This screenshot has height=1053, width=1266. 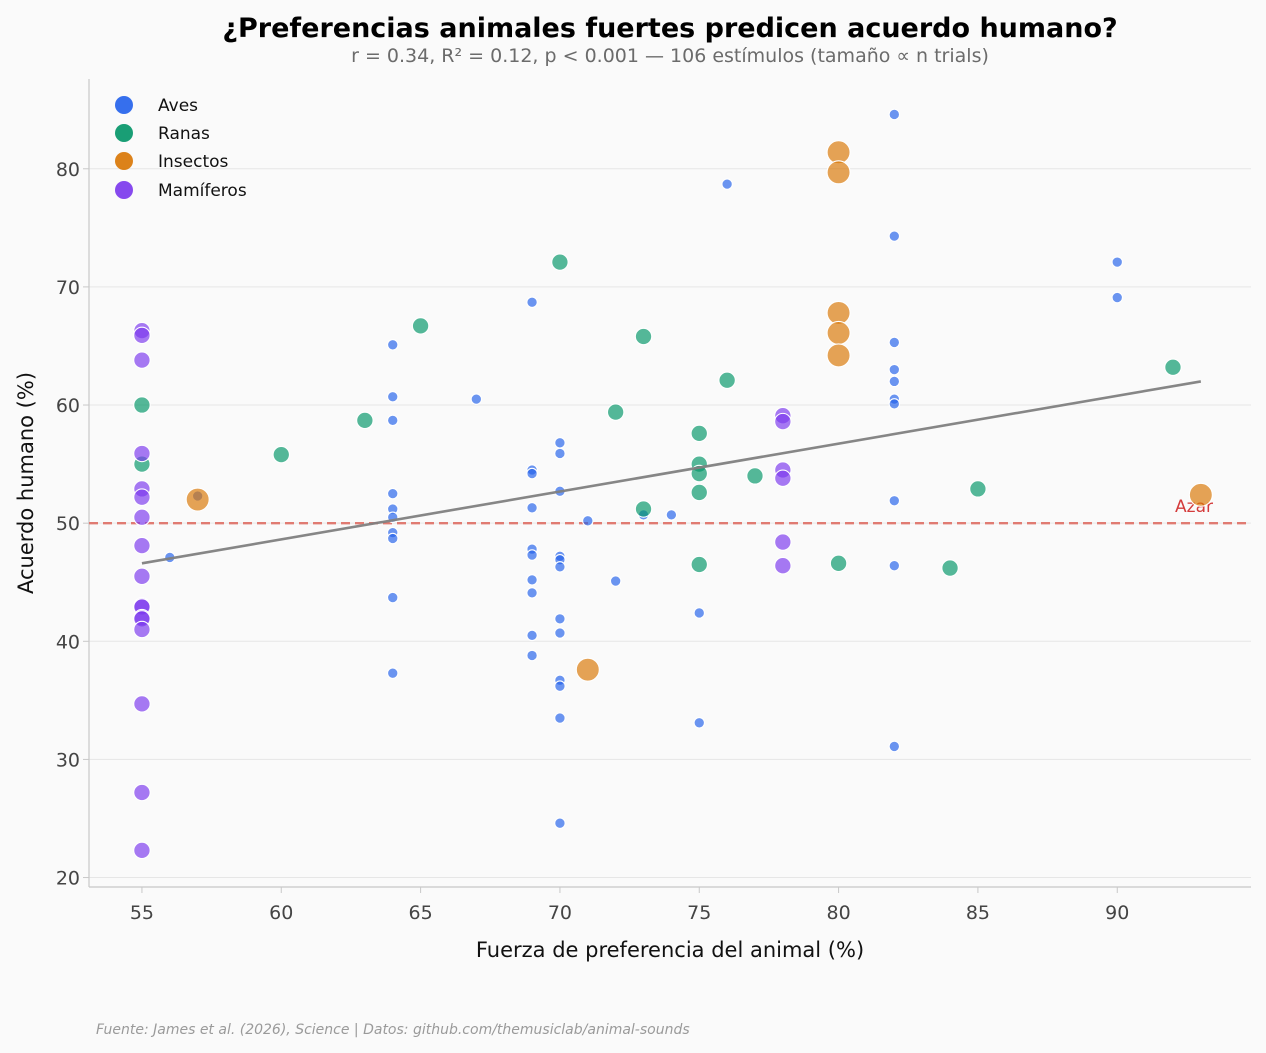 I want to click on x-tick-label: 70, so click(x=560, y=913).